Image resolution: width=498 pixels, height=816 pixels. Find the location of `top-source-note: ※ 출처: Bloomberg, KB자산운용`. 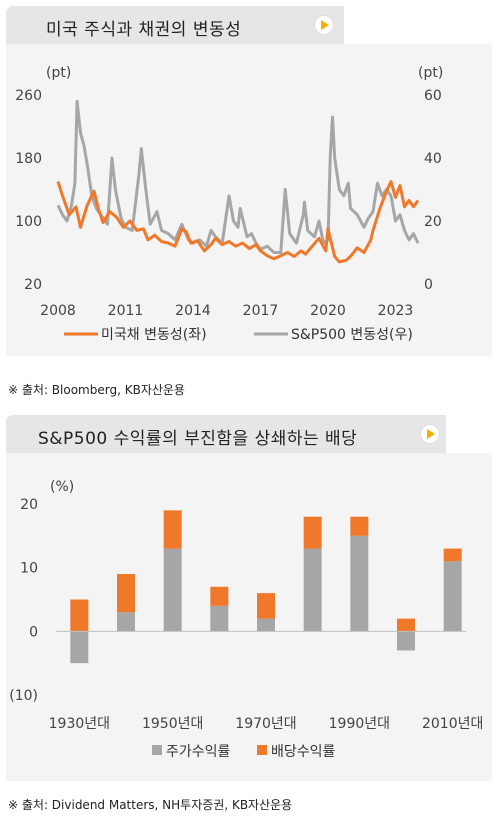

top-source-note: ※ 출처: Bloomberg, KB자산운용 is located at coordinates (96, 390).